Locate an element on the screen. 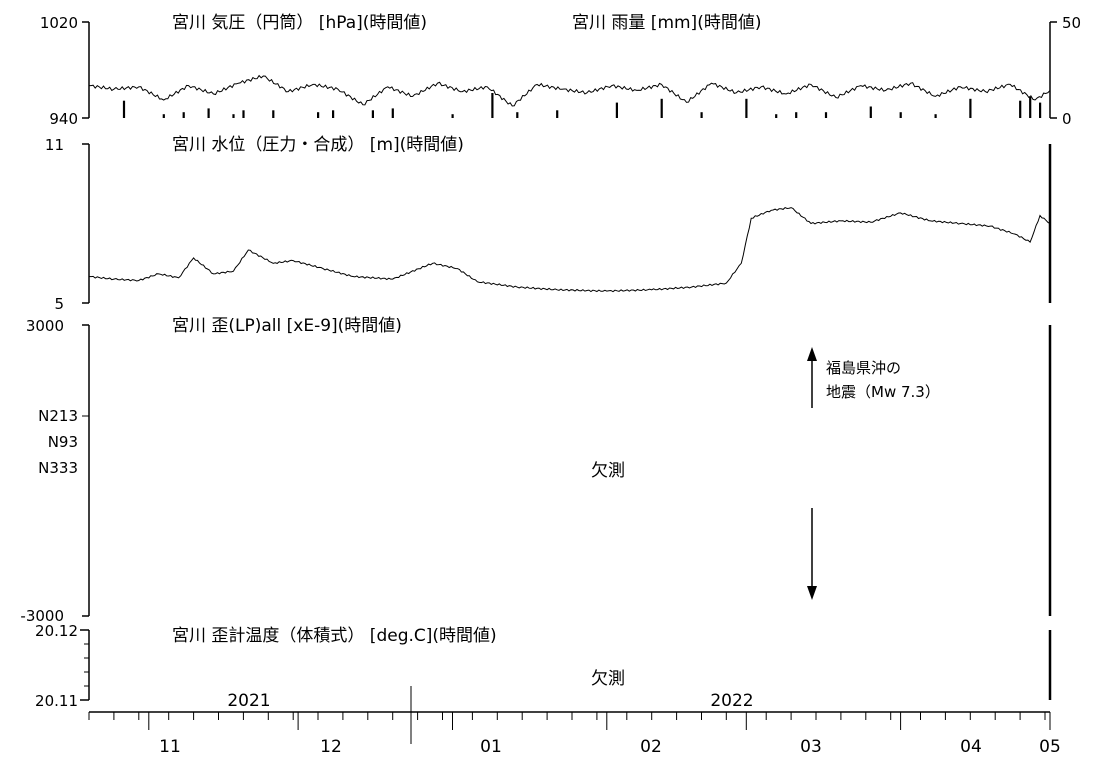  temp-missing-label: 欠測 is located at coordinates (608, 679).